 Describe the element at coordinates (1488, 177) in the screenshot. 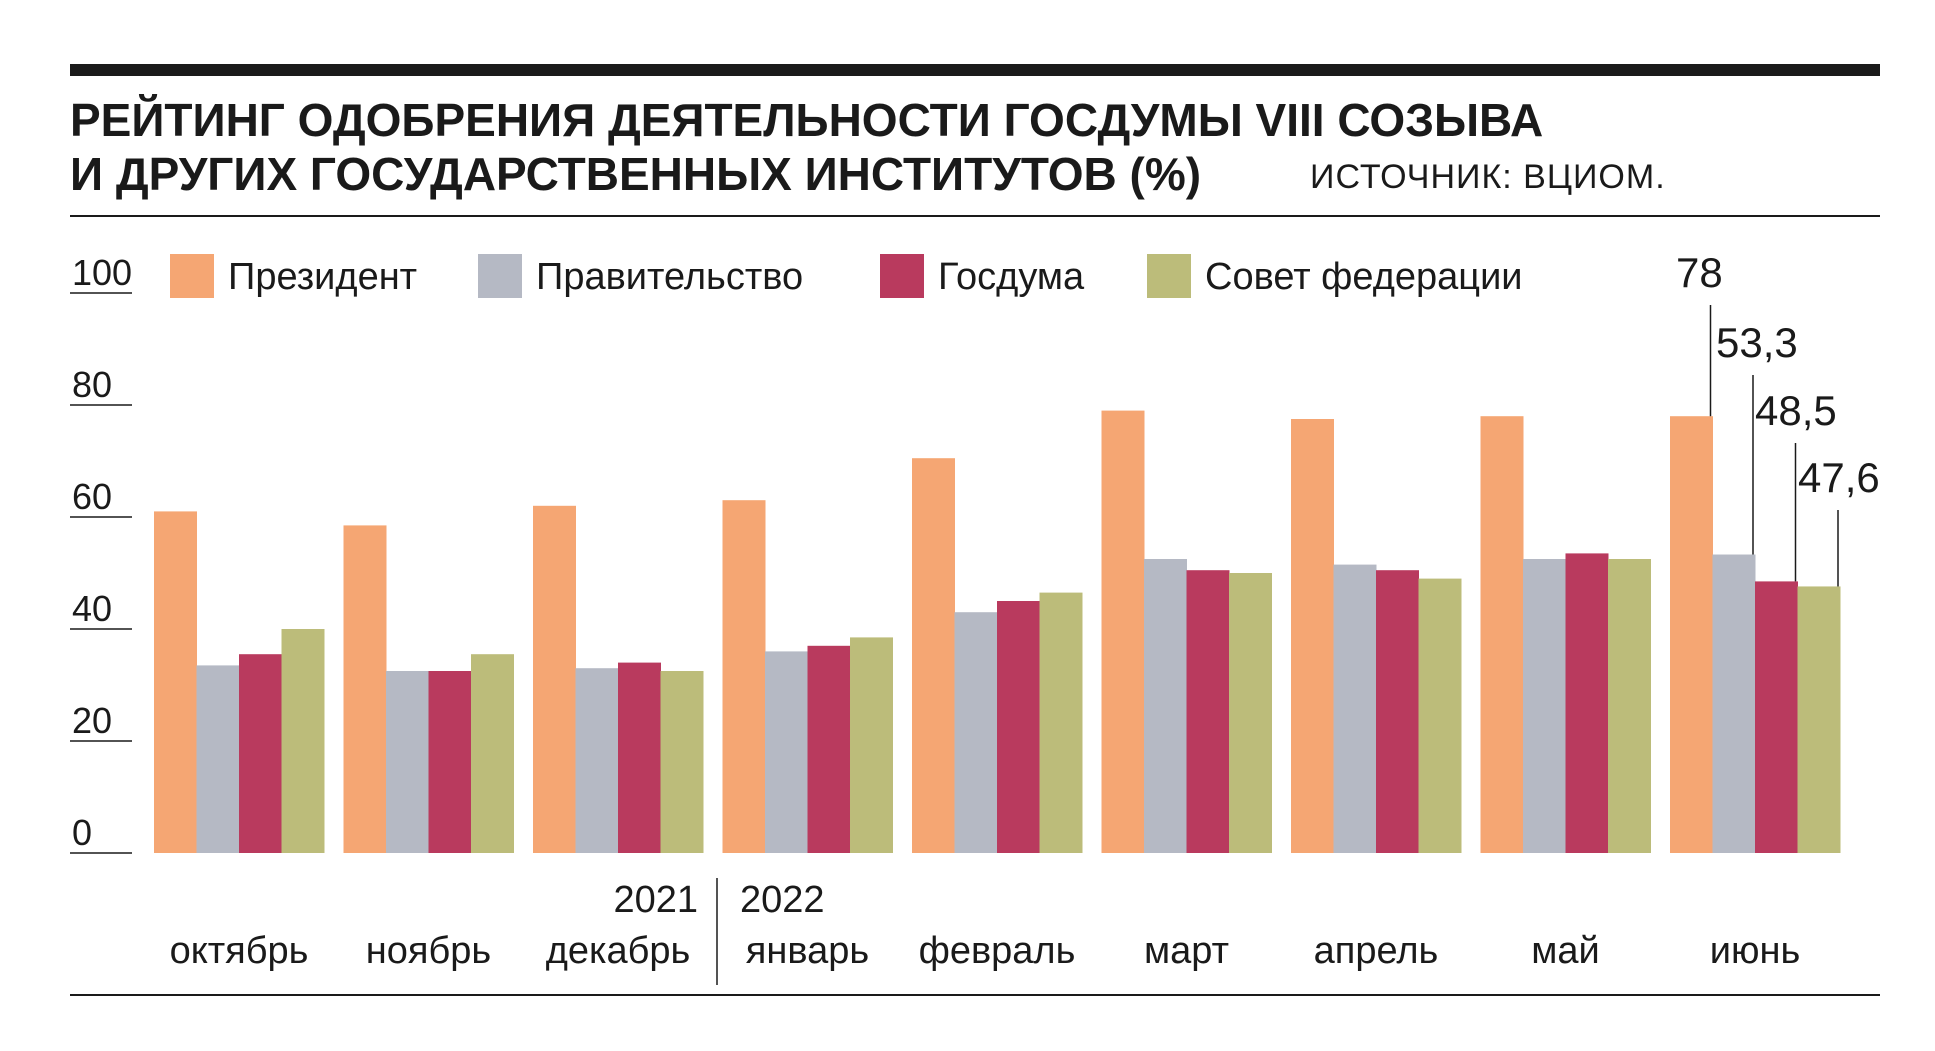

I see `source-note: ИСТОЧНИК: ВЦИОМ.` at that location.